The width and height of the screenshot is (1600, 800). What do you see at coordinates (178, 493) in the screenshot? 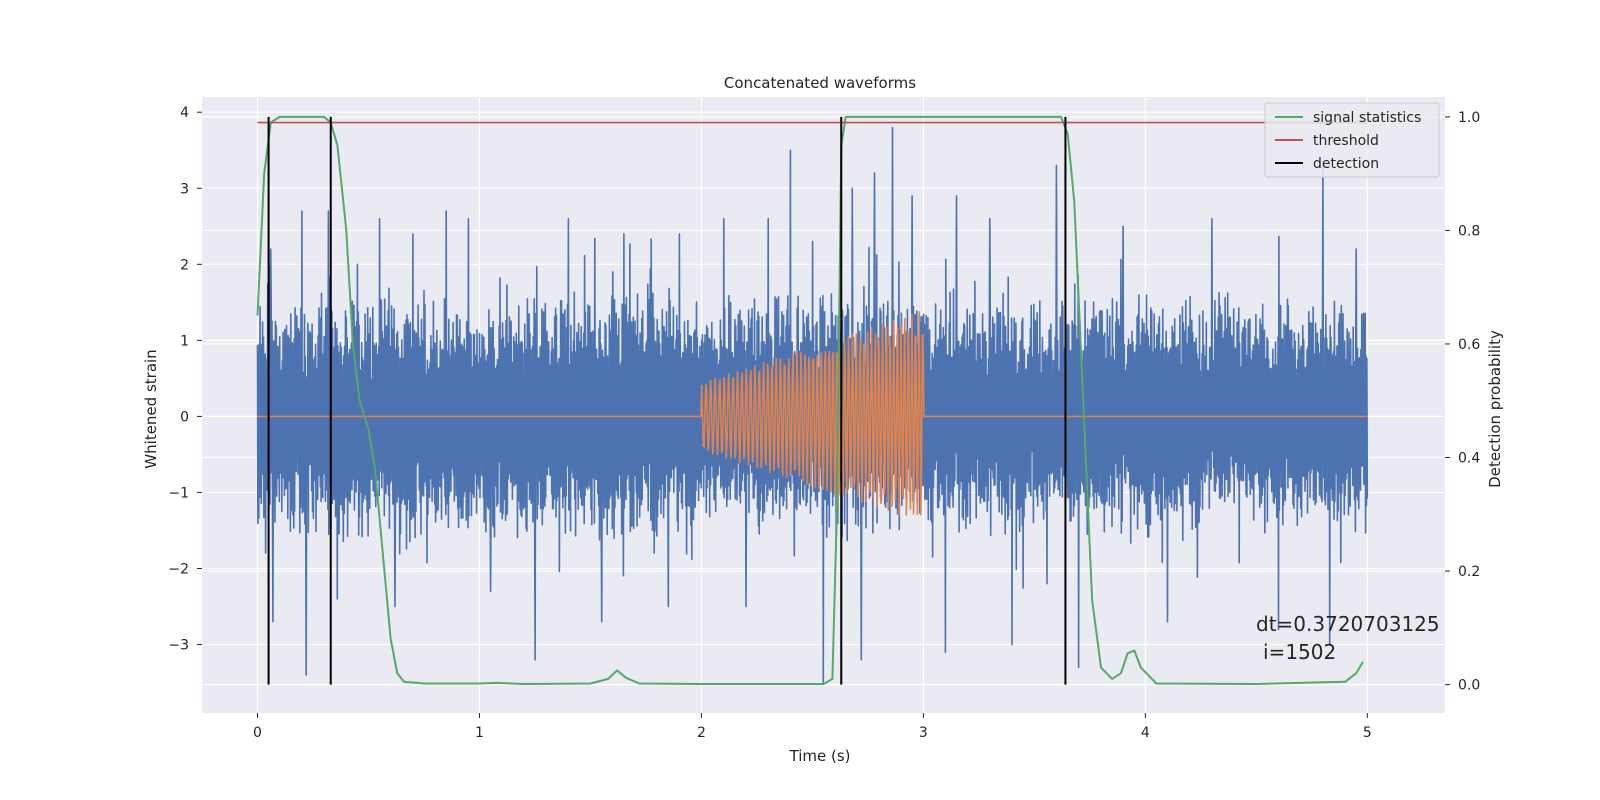
I see `y-tick-label: −1` at bounding box center [178, 493].